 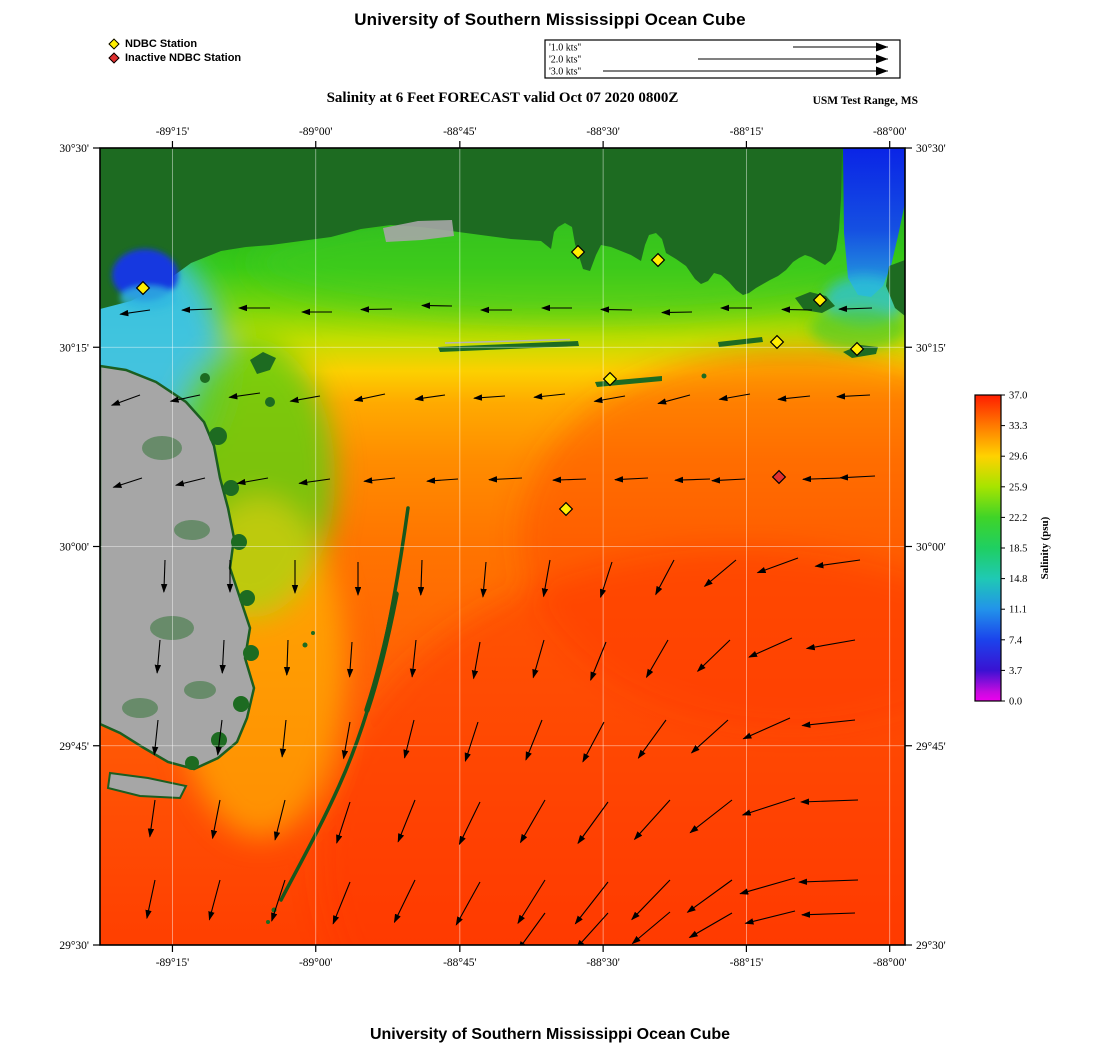 What do you see at coordinates (1018, 549) in the screenshot?
I see `colorbar-tick-label: 18.5` at bounding box center [1018, 549].